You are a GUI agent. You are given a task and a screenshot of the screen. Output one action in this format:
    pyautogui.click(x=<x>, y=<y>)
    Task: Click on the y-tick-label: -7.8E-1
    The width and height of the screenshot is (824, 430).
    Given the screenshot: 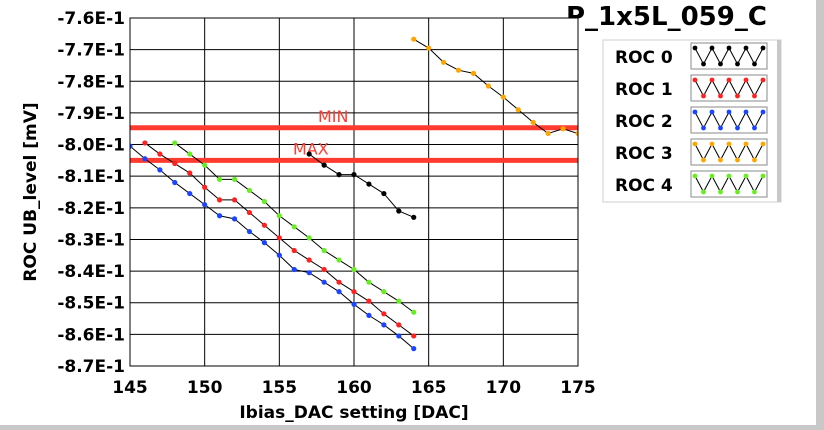 What is the action you would take?
    pyautogui.click(x=91, y=82)
    